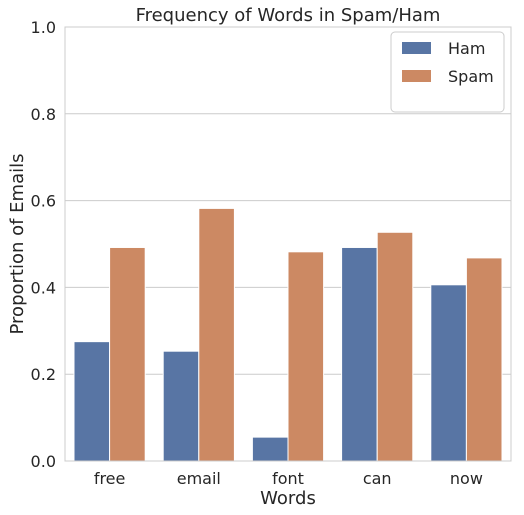  I want to click on y-tick-labels: 0.0 0.2 0.4 0.6 0.8 1.0, so click(43, 244).